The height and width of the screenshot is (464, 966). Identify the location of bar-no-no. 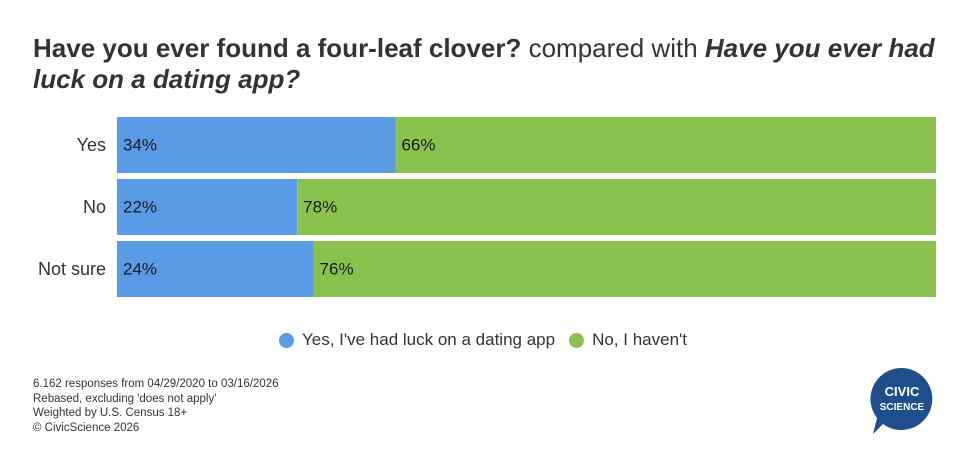
(616, 207).